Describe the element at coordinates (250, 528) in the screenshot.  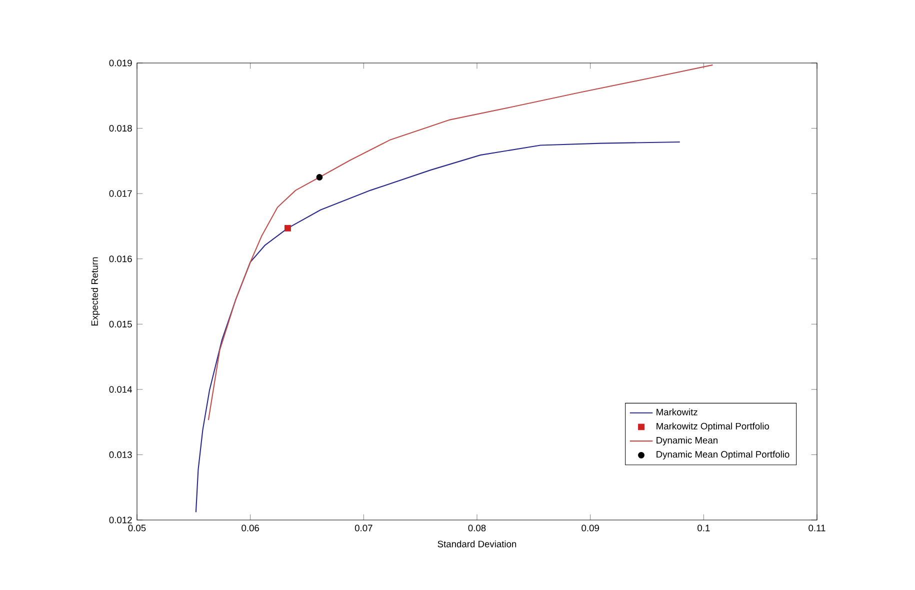
I see `x-tick-label: 0.06` at that location.